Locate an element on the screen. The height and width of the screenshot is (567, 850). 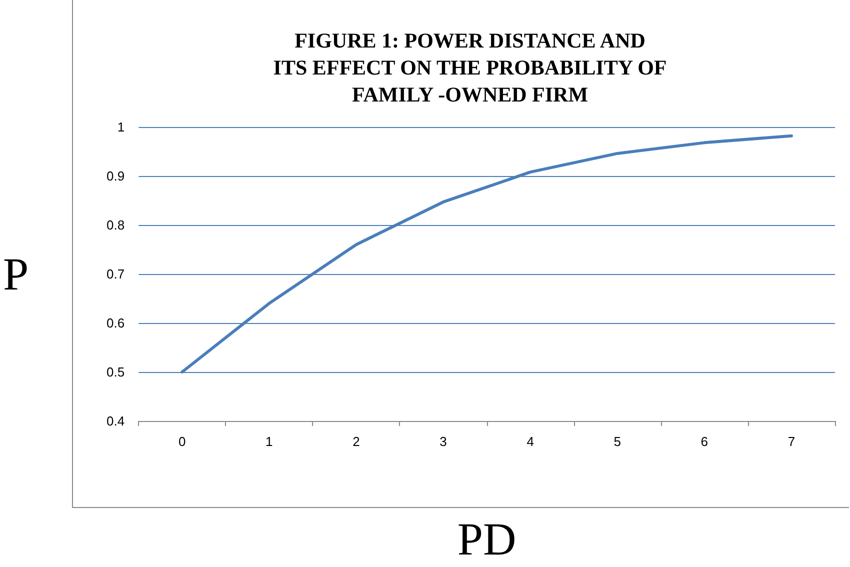
x-tick-label: 0 is located at coordinates (182, 441).